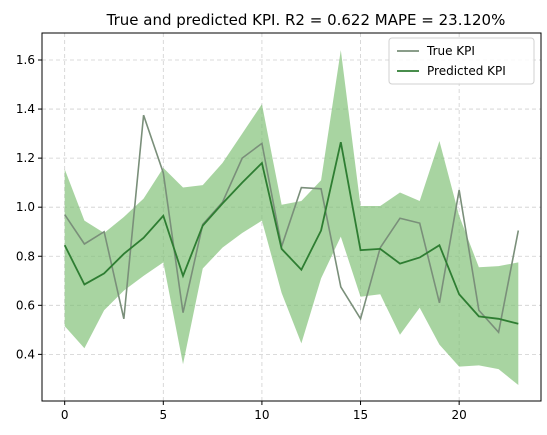 The image size is (547, 435). What do you see at coordinates (25, 109) in the screenshot?
I see `y-tick-label: 1.4` at bounding box center [25, 109].